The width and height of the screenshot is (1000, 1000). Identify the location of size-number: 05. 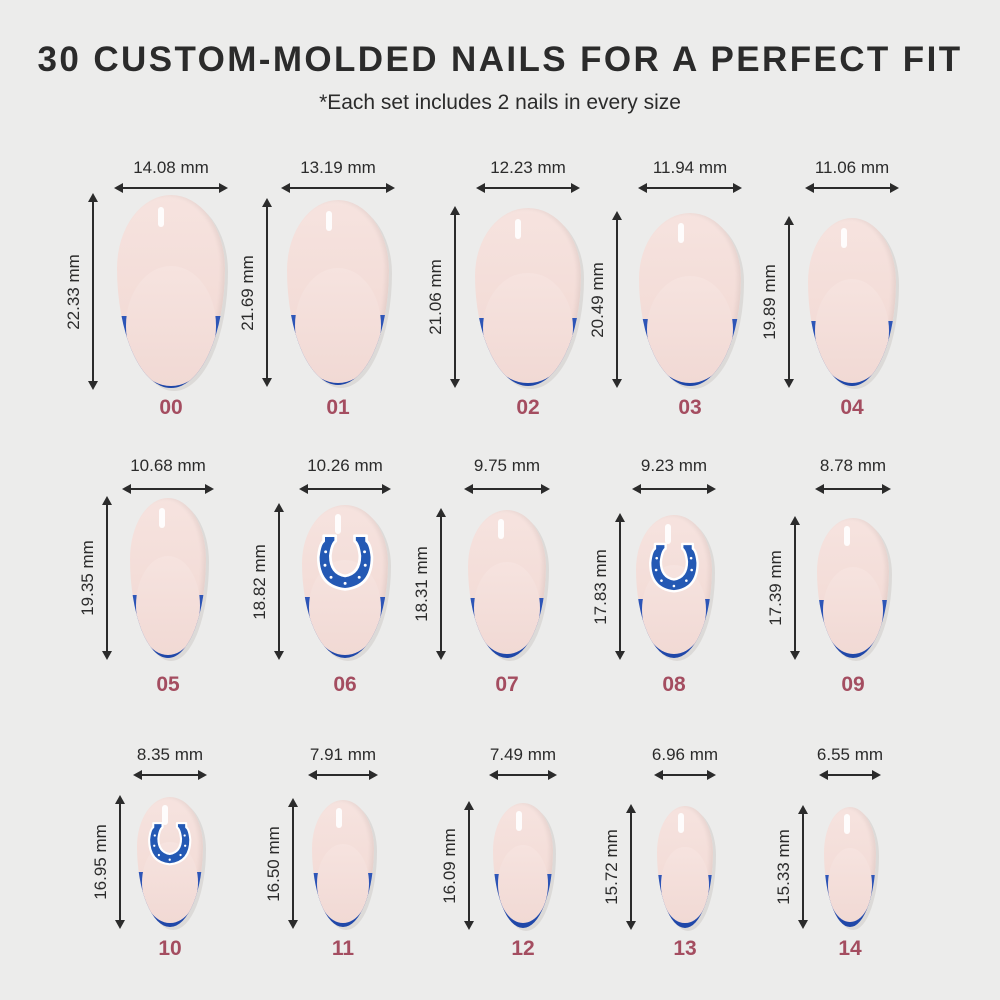
(168, 684).